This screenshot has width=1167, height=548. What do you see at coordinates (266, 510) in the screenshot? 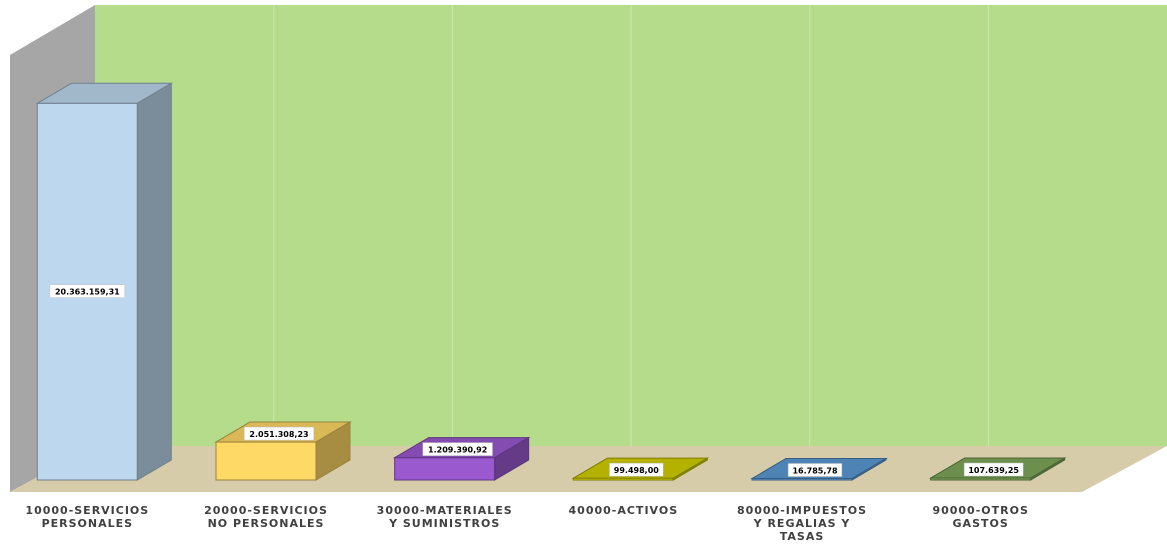
I see `category-tick-label: 20000-SERVICIOS` at bounding box center [266, 510].